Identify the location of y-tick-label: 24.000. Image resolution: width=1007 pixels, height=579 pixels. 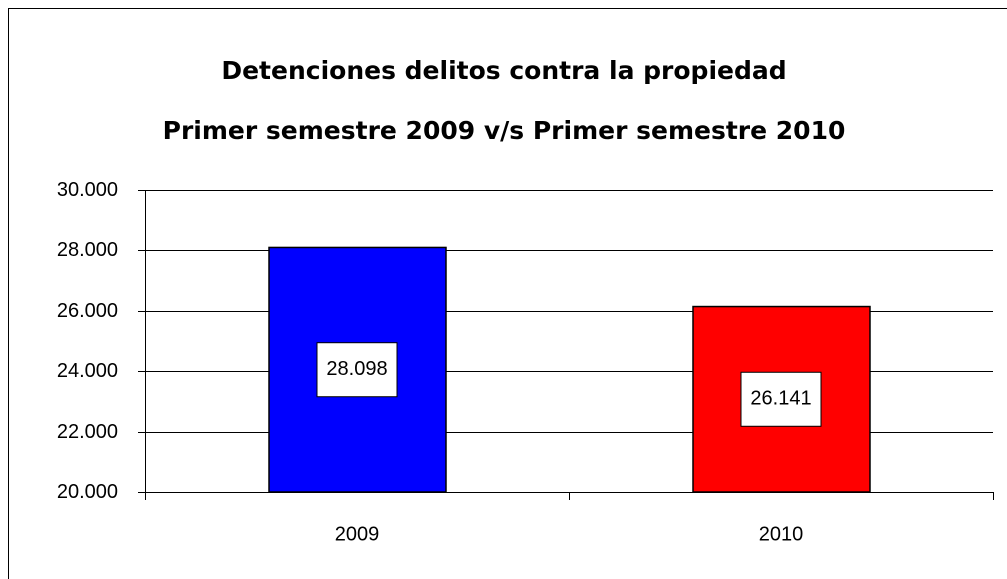
(87, 371).